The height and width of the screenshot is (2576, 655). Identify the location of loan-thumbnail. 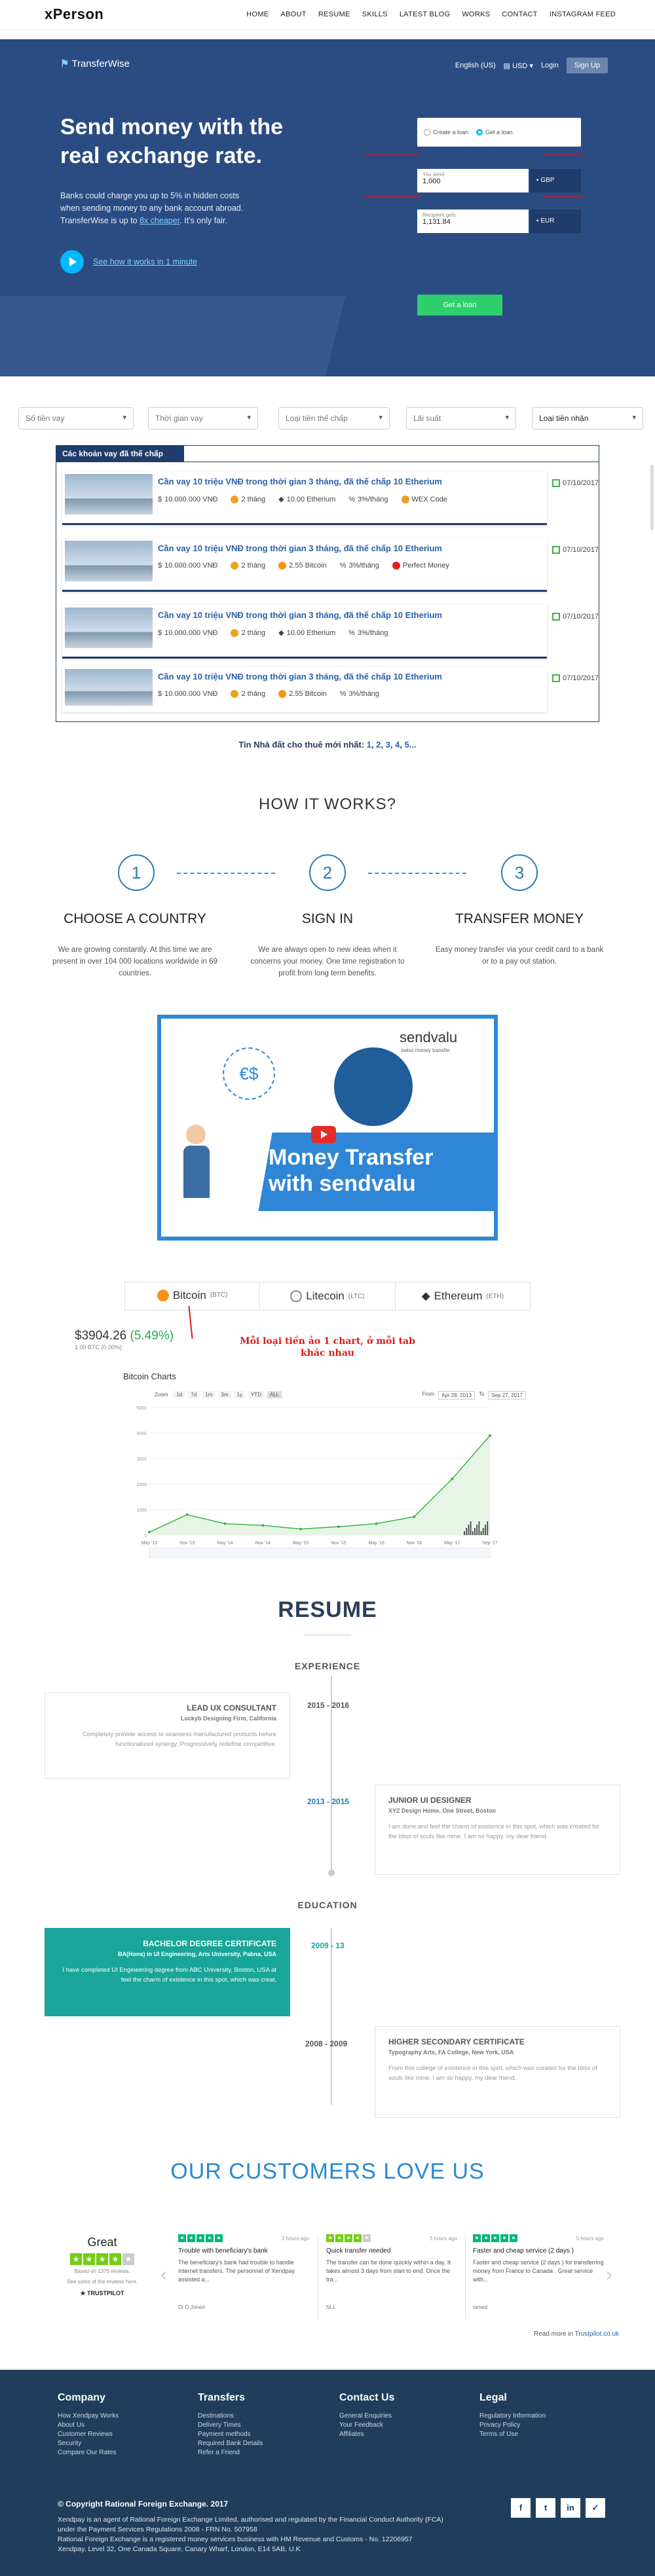
(109, 687).